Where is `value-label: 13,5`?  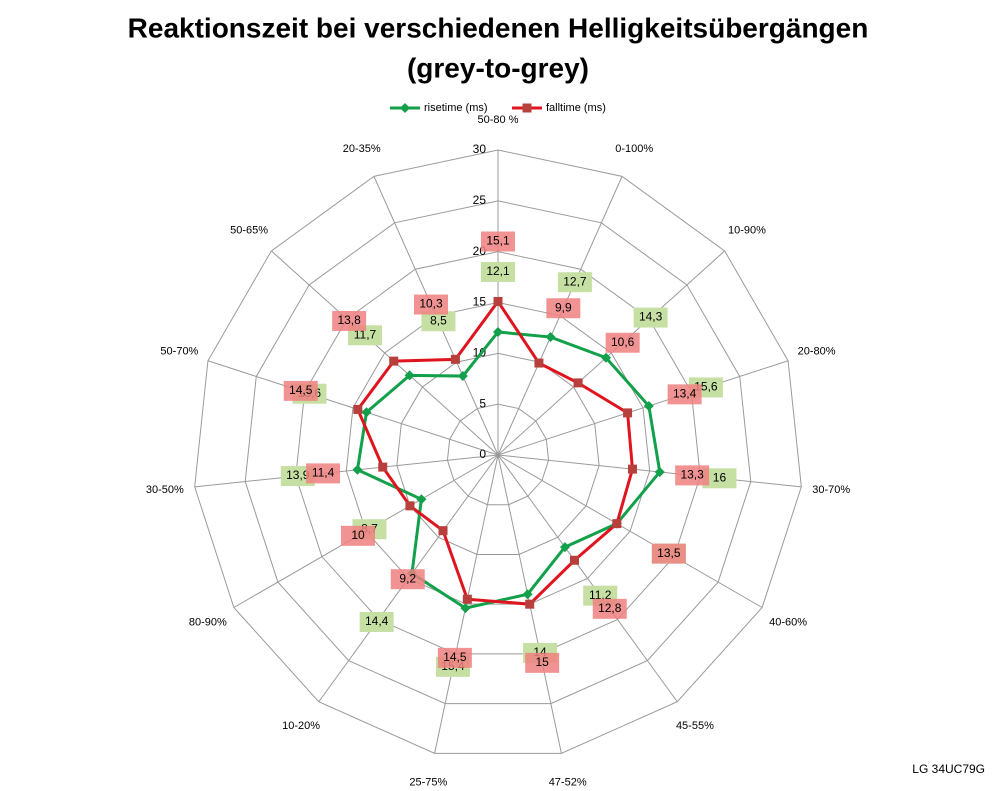 value-label: 13,5 is located at coordinates (669, 553).